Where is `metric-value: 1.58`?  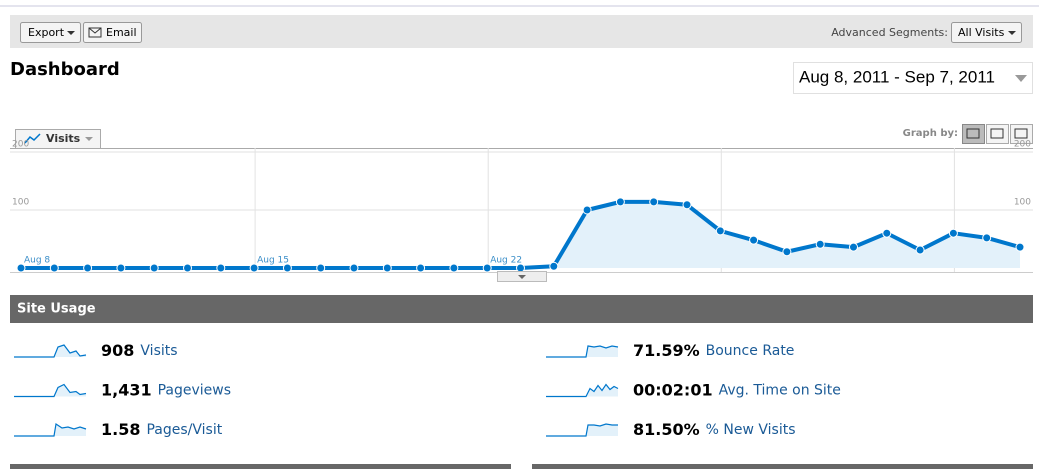
metric-value: 1.58 is located at coordinates (120, 429).